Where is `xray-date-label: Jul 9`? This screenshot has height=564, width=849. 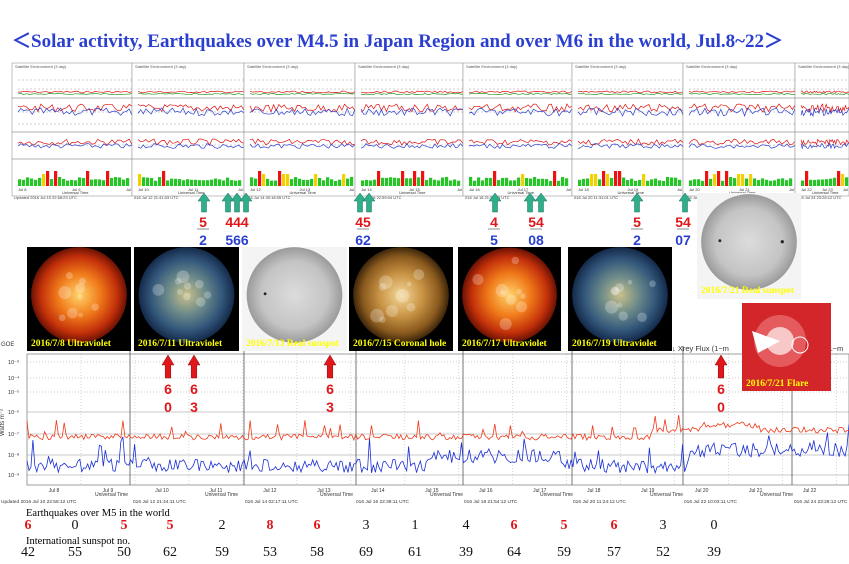
xray-date-label: Jul 9 is located at coordinates (108, 491).